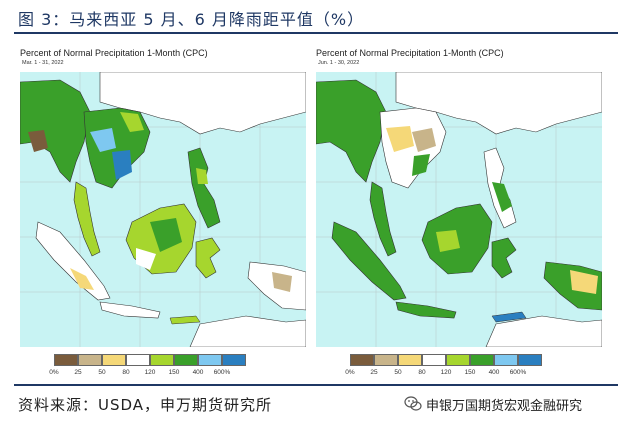 The image size is (636, 427). I want to click on land-indochina-dry, so click(400, 139).